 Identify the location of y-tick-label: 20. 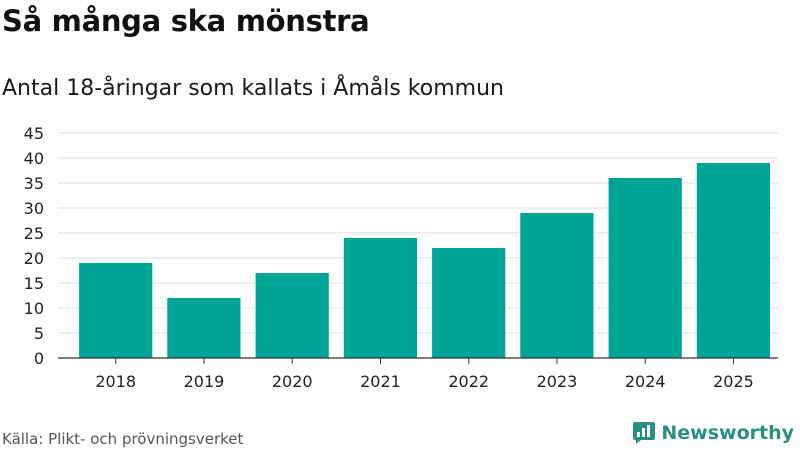
(34, 258).